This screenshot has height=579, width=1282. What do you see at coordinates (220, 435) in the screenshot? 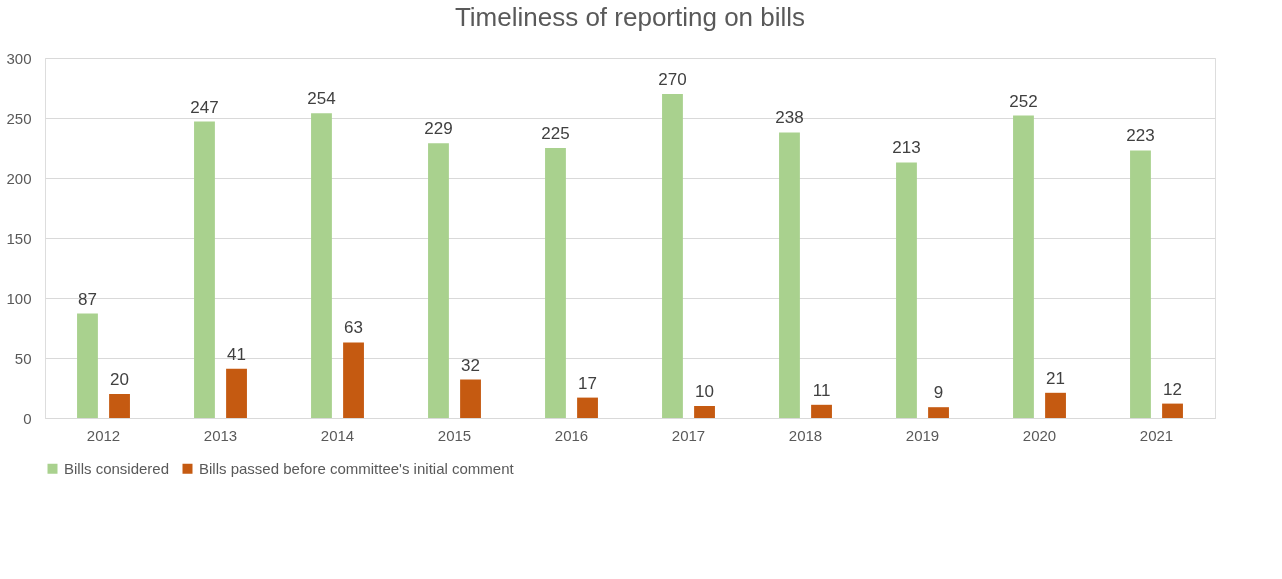
I see `x-tick-label: 2013` at bounding box center [220, 435].